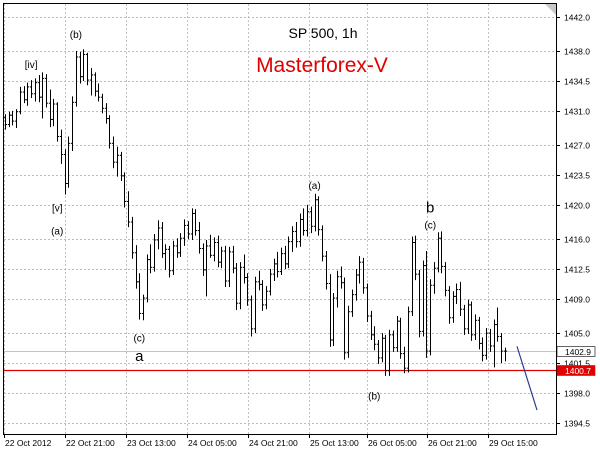 This screenshot has height=450, width=600. Describe the element at coordinates (577, 270) in the screenshot. I see `y-tick-label: 1412.5` at that location.